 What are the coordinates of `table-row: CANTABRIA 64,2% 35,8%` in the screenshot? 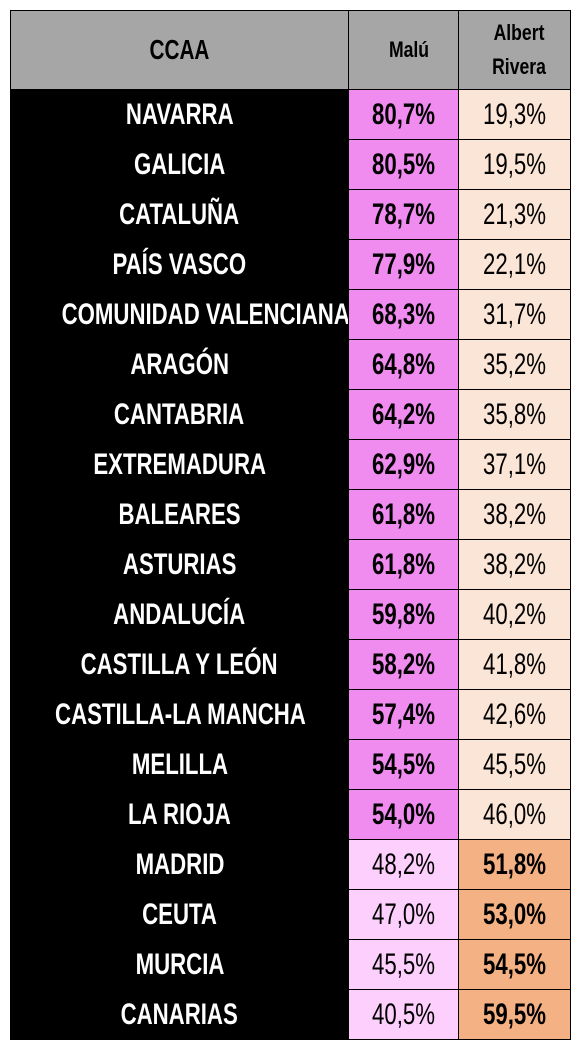 It's located at (290, 414).